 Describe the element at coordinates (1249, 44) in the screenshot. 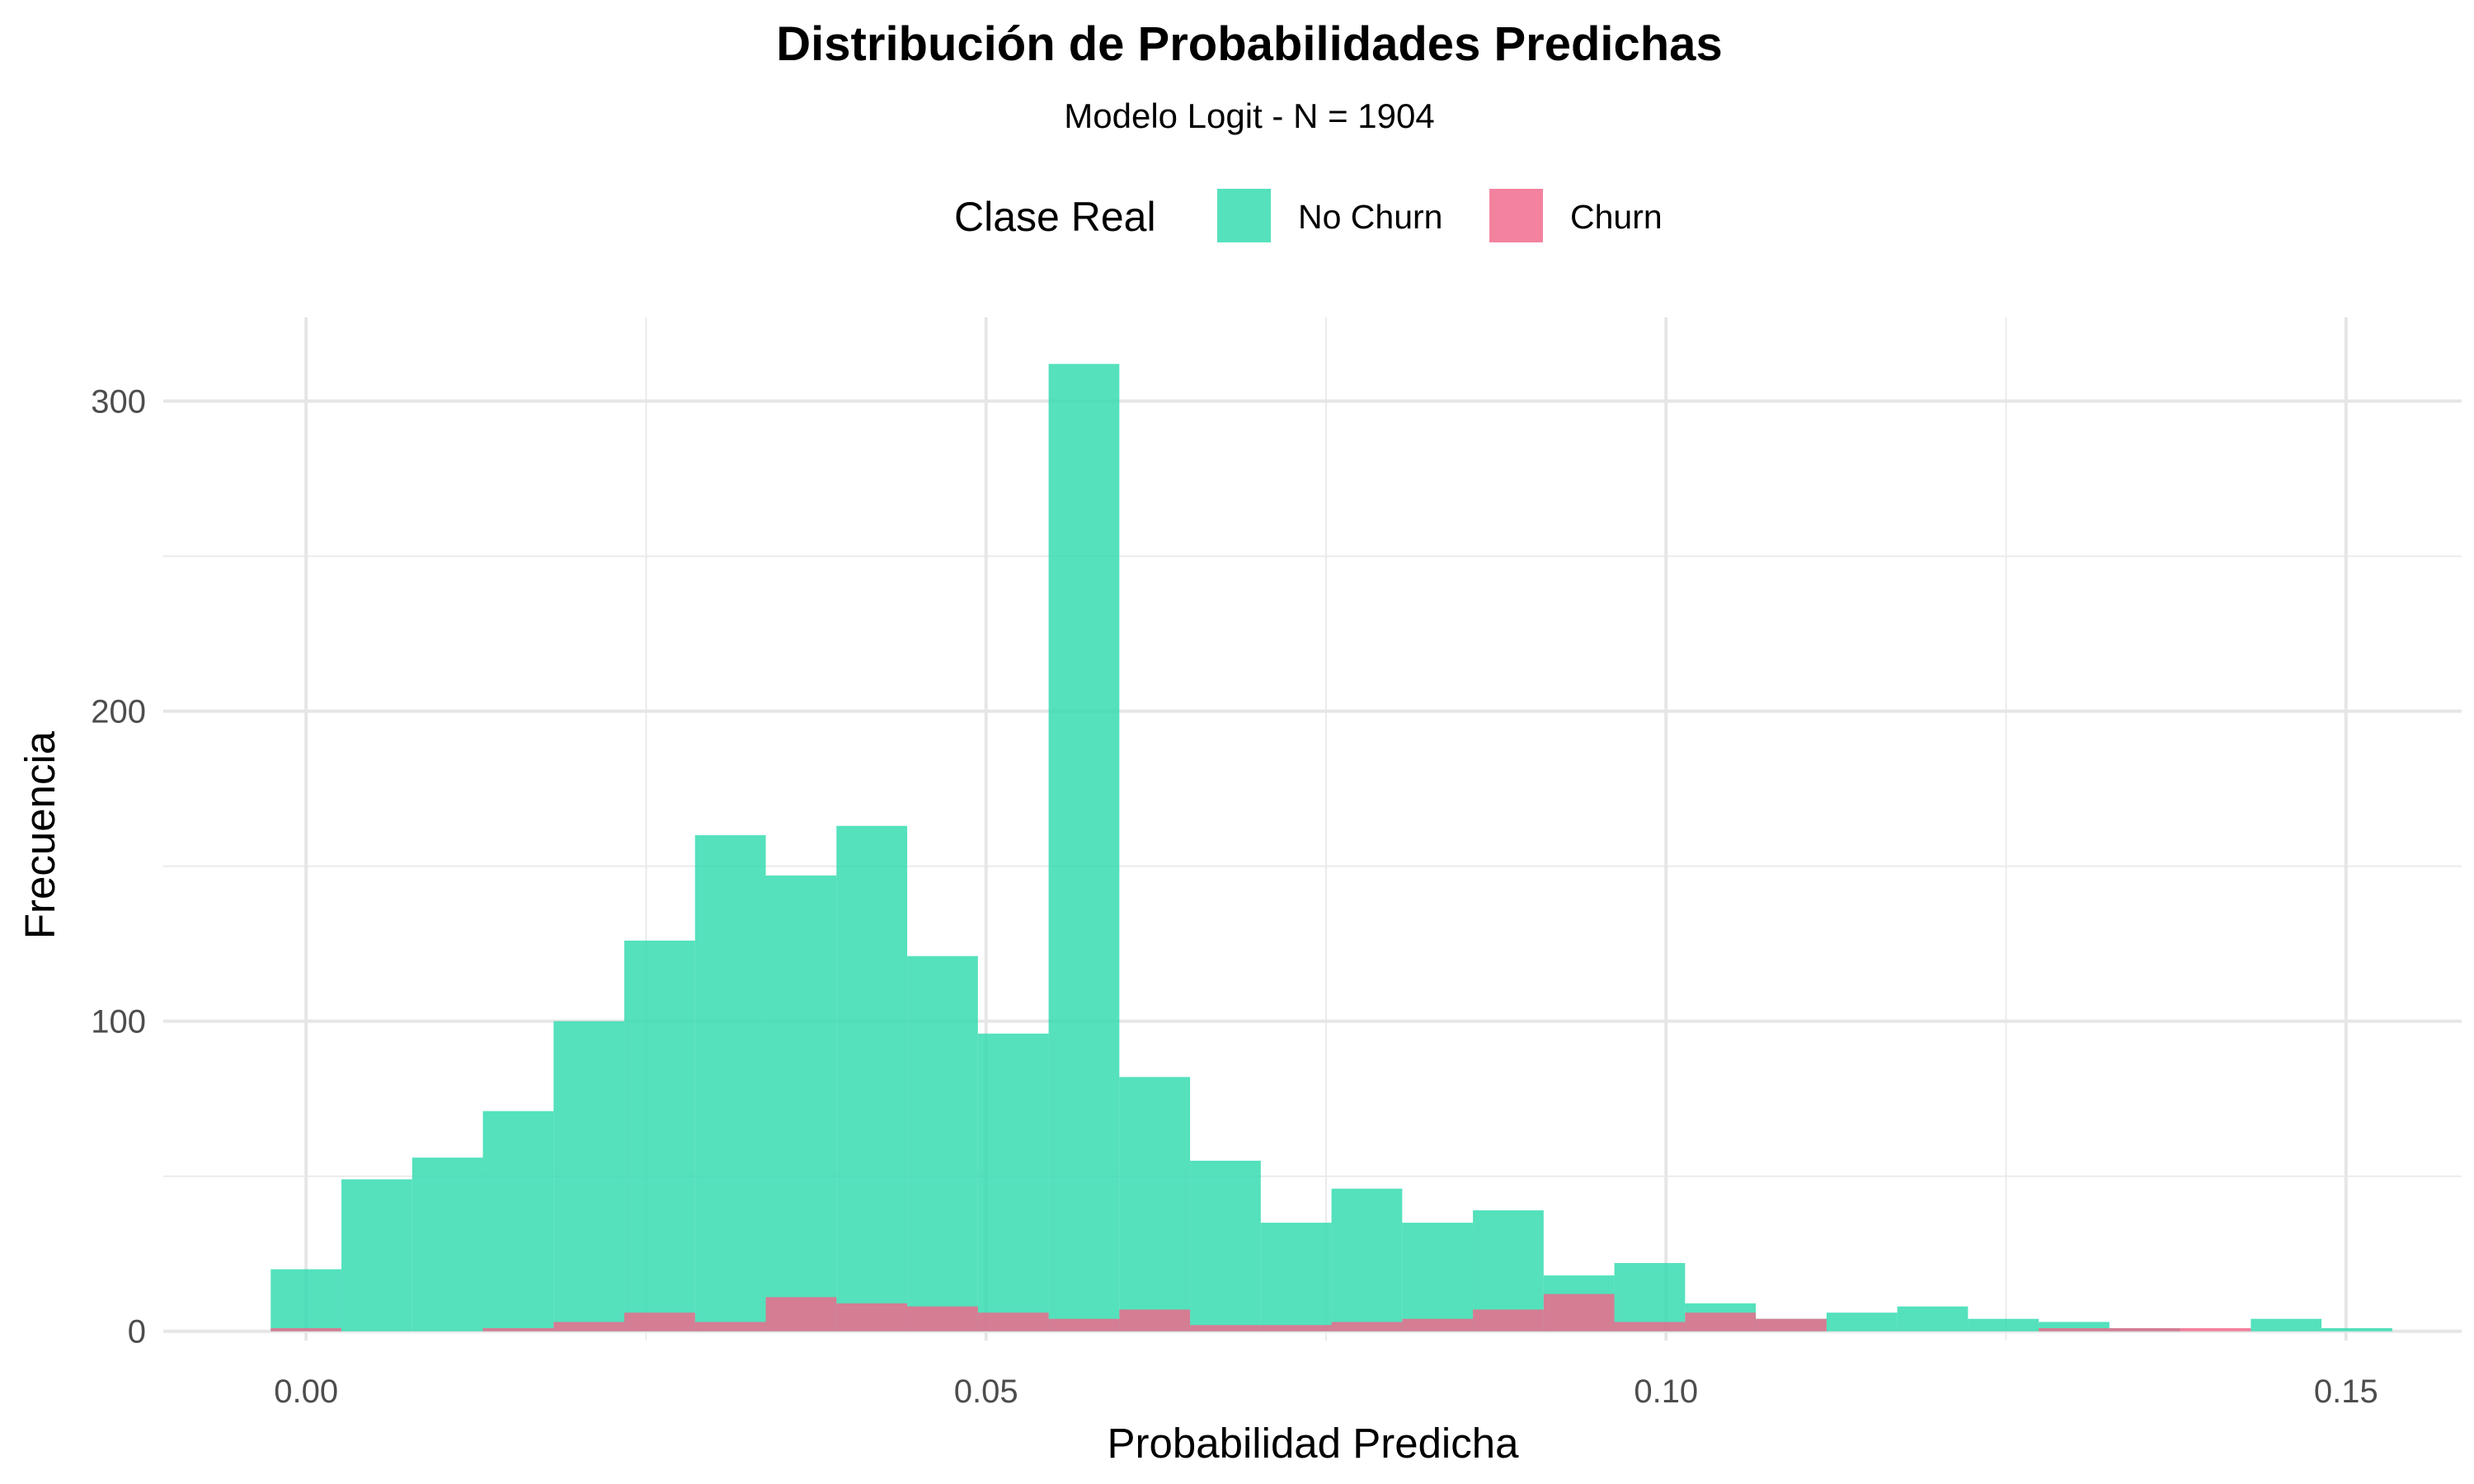

I see `chart-title: Distribución de Probabilidades Predichas` at that location.